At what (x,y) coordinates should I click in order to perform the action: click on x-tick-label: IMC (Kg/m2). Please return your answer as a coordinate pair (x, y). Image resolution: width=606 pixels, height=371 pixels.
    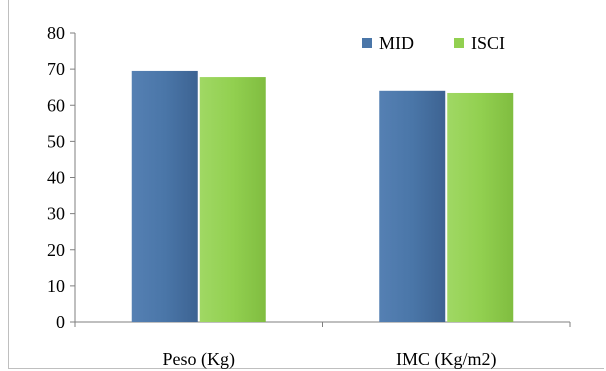
    Looking at the image, I should click on (446, 359).